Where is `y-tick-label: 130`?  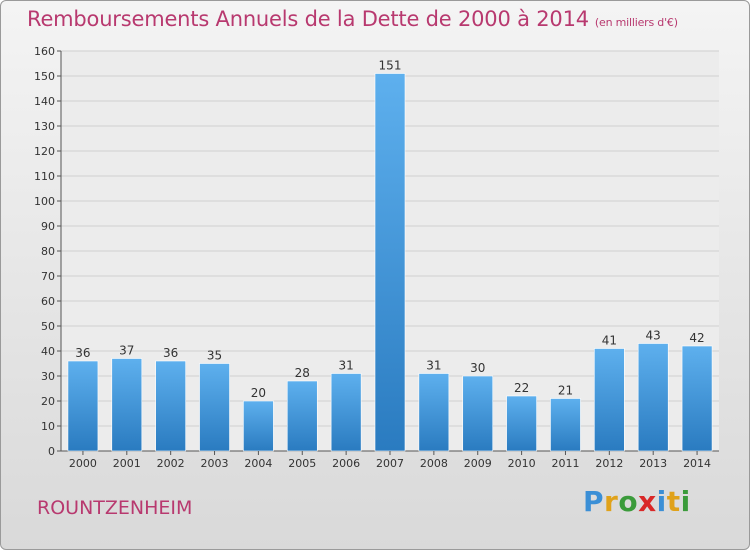
y-tick-label: 130 is located at coordinates (44, 126).